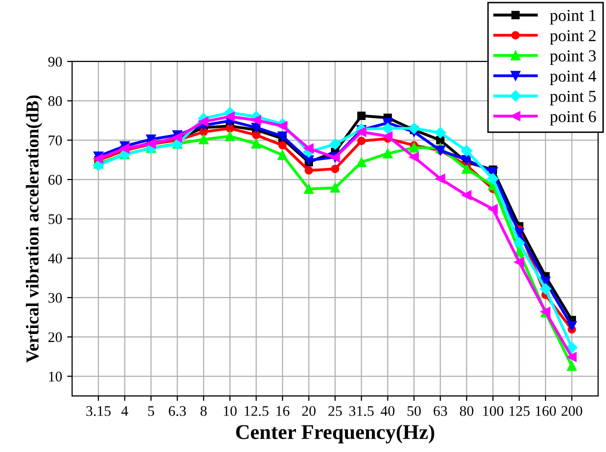 This screenshot has width=606, height=452. What do you see at coordinates (335, 434) in the screenshot?
I see `x-axis-title: Center Frequency(Hz)` at bounding box center [335, 434].